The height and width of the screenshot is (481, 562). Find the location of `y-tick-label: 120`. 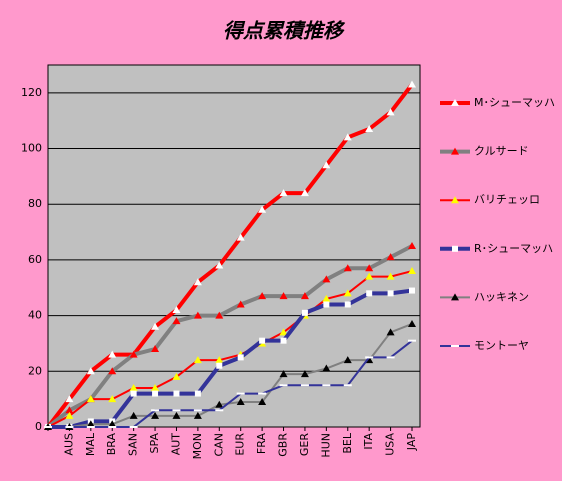

y-tick-label: 120 is located at coordinates (31, 92).